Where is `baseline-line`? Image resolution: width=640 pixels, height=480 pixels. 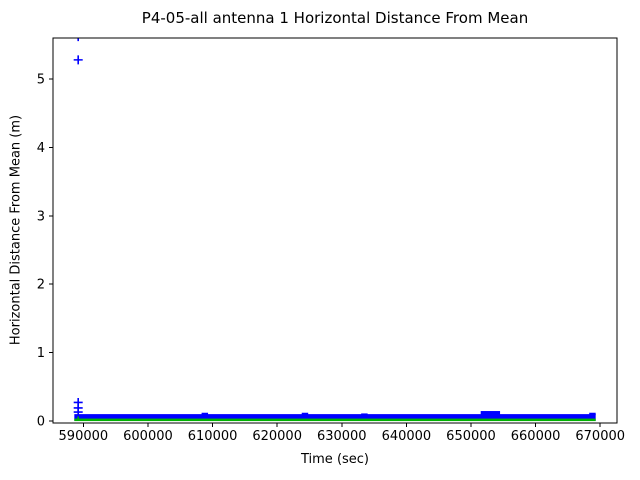
baseline-line is located at coordinates (335, 420).